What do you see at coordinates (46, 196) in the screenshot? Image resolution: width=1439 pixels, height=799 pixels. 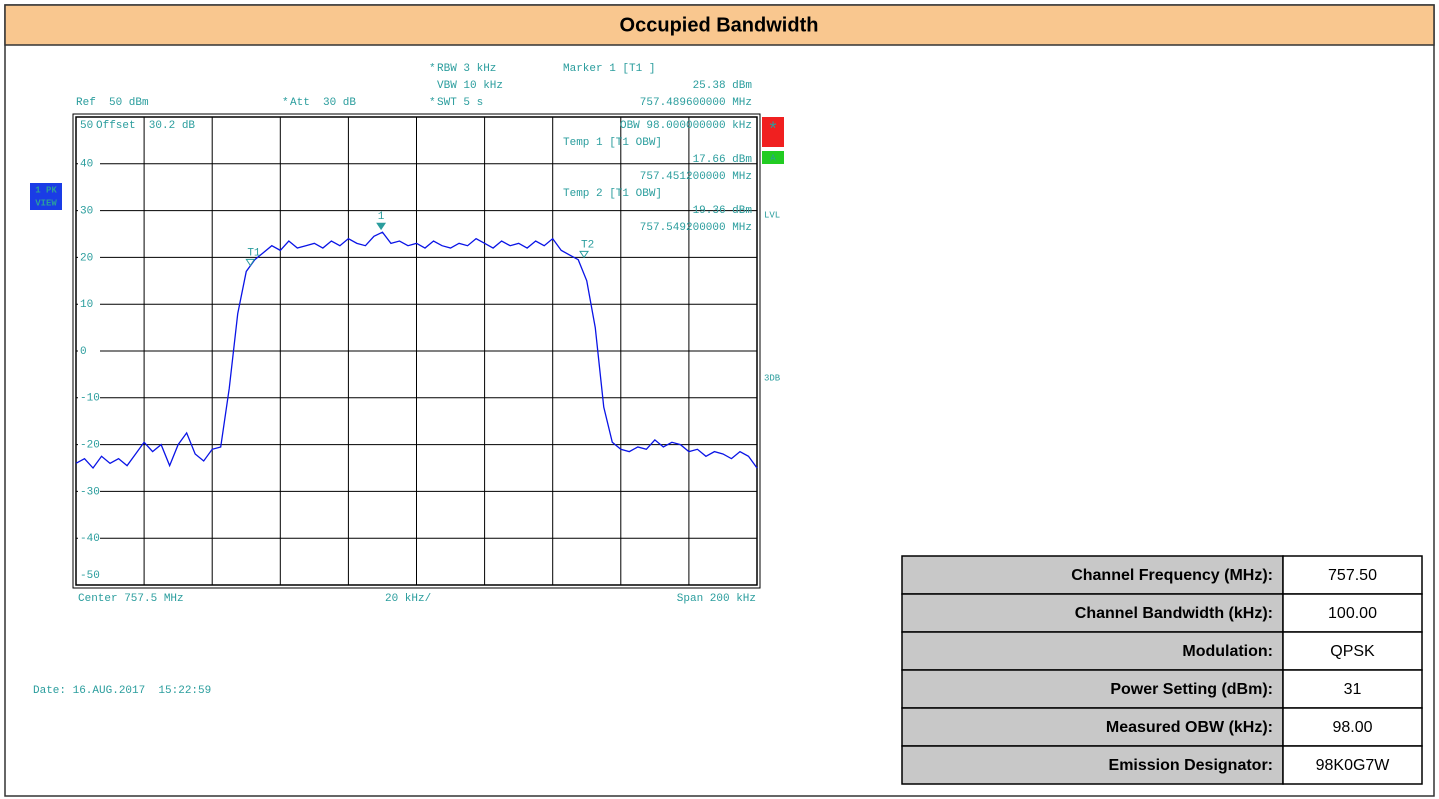 I see `trace-badge` at bounding box center [46, 196].